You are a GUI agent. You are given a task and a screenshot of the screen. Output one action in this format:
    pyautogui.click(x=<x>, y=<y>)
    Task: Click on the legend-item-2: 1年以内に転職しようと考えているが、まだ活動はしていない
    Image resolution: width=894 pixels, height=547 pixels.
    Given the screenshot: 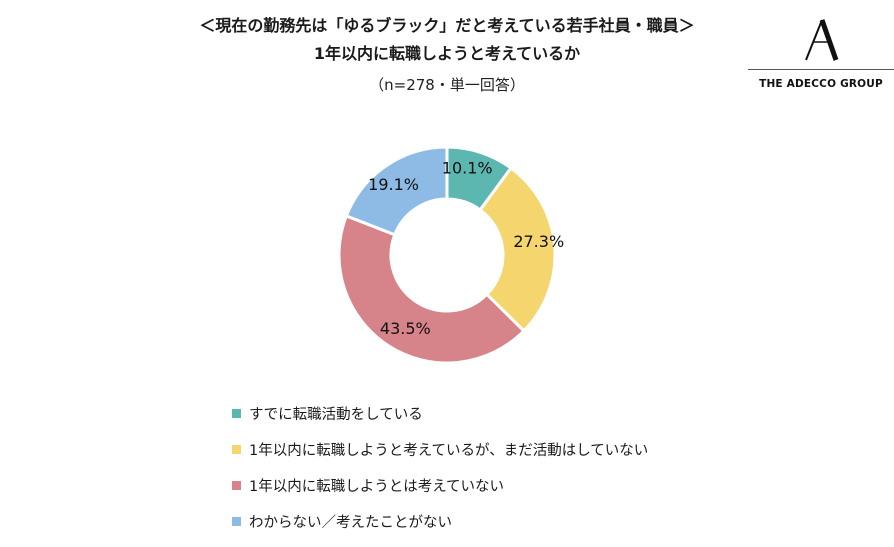 What is the action you would take?
    pyautogui.click(x=440, y=449)
    